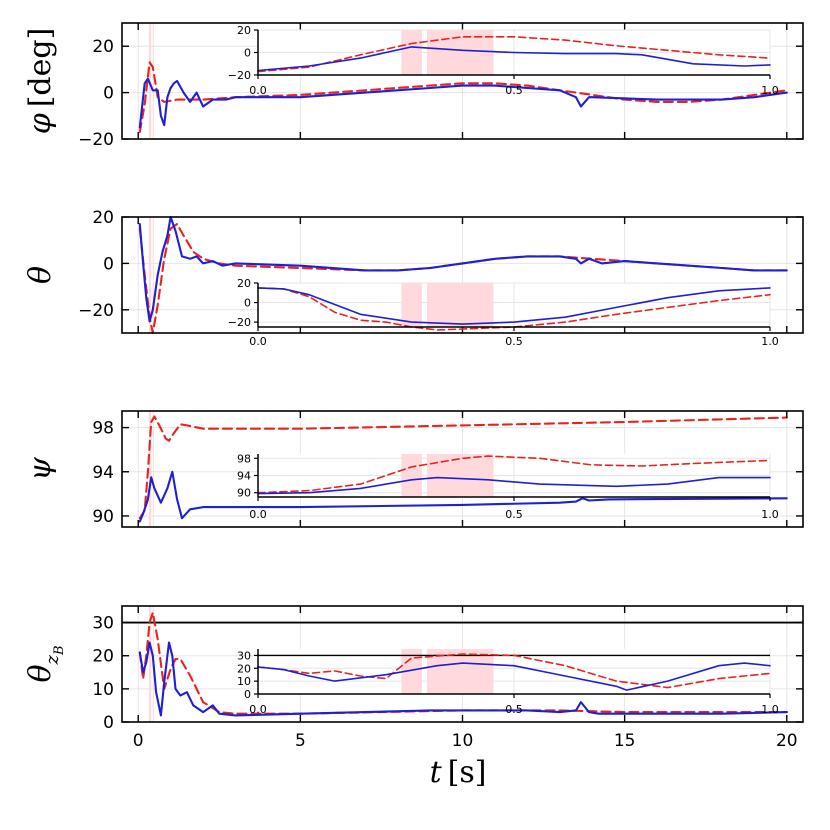 The height and width of the screenshot is (830, 830). I want to click on panel-psi-inset-xtick-label-0: 0.0, so click(258, 514).